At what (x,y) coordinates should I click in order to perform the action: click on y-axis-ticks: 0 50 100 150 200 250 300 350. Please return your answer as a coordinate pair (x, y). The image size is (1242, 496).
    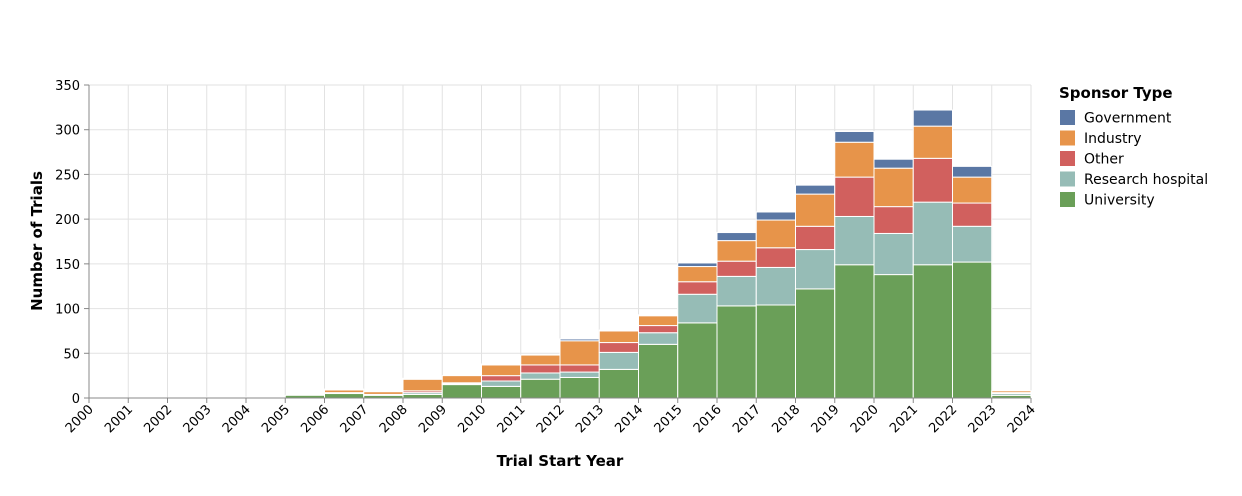
    Looking at the image, I should click on (72, 243).